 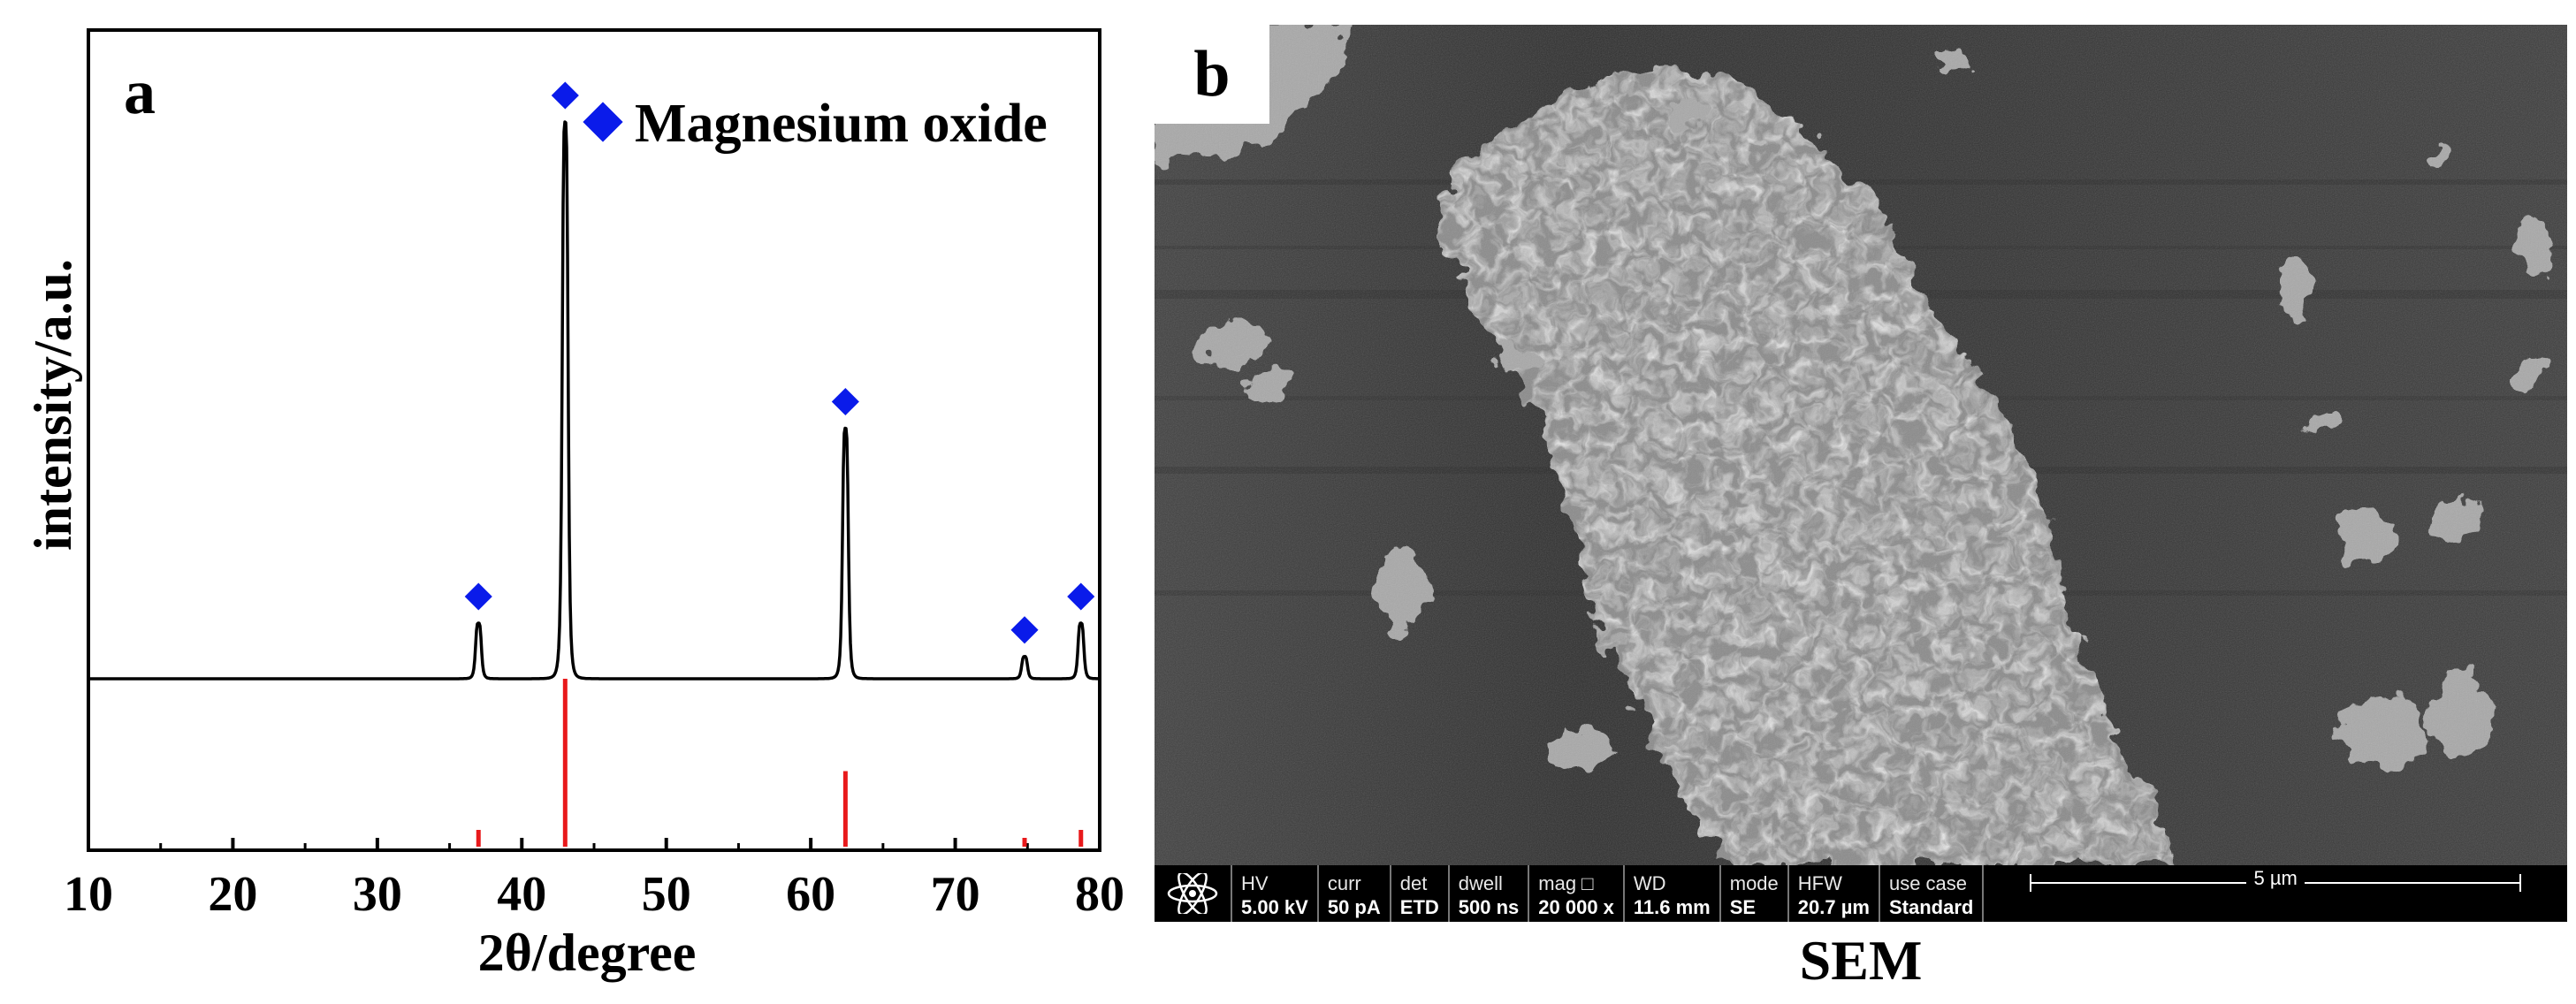 I want to click on x-tick-label-2: 30, so click(x=377, y=895).